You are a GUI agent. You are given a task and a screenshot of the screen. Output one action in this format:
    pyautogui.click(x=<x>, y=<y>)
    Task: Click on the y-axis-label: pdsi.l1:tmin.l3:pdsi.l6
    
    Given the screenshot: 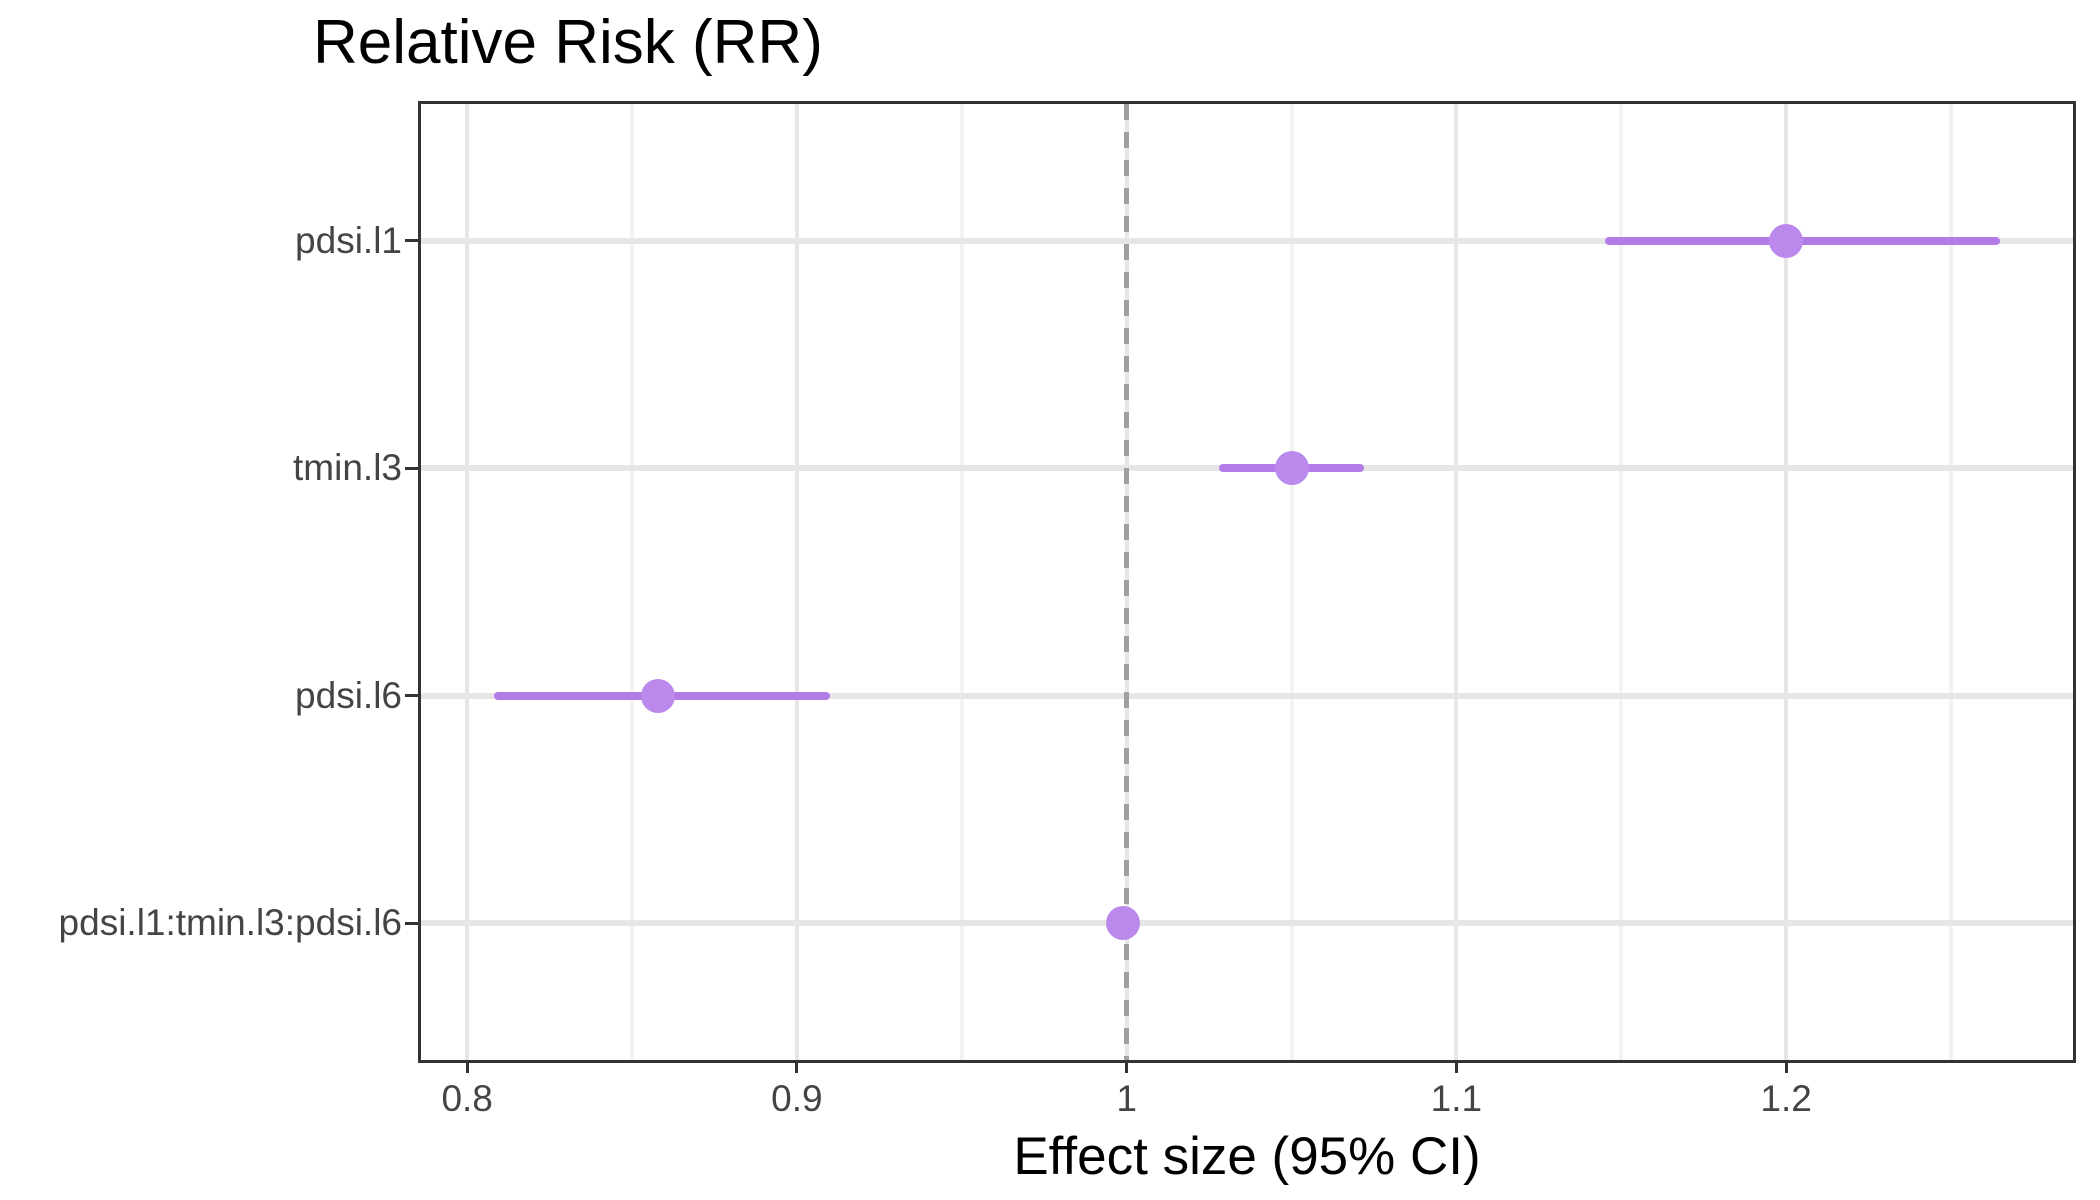 What is the action you would take?
    pyautogui.click(x=230, y=923)
    